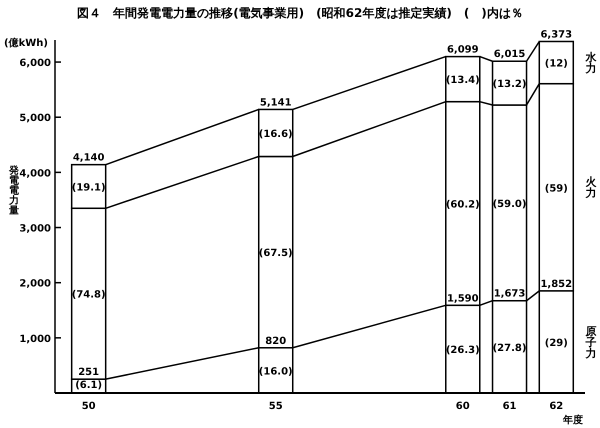  Describe the element at coordinates (276, 102) in the screenshot. I see `total-label: 5,141` at that location.